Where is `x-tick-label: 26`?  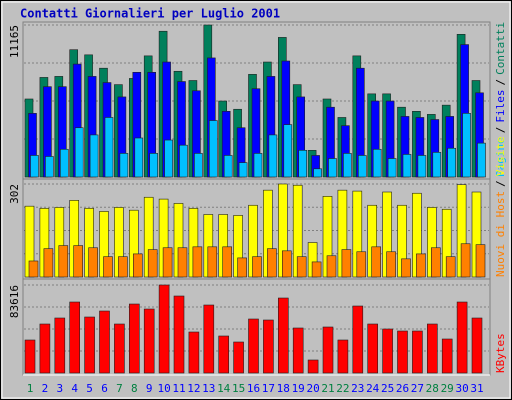
x-tick-label: 26 is located at coordinates (402, 388).